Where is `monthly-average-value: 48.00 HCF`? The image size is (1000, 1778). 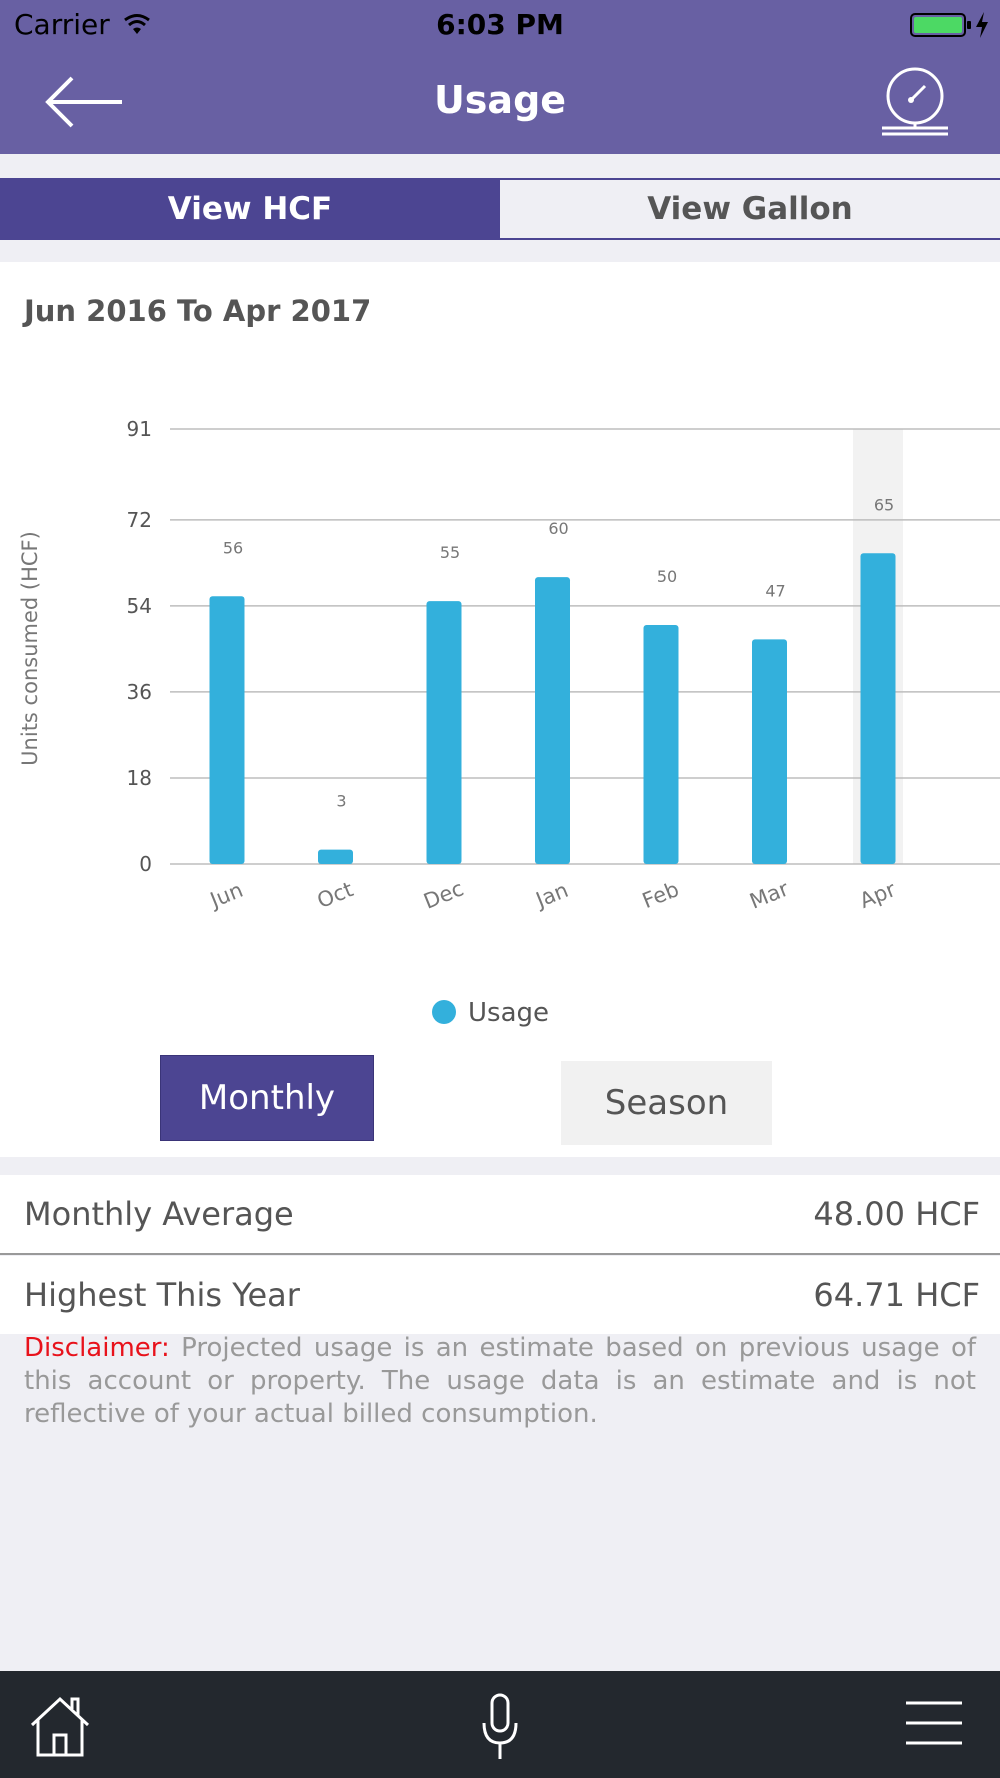 monthly-average-value: 48.00 HCF is located at coordinates (896, 1214).